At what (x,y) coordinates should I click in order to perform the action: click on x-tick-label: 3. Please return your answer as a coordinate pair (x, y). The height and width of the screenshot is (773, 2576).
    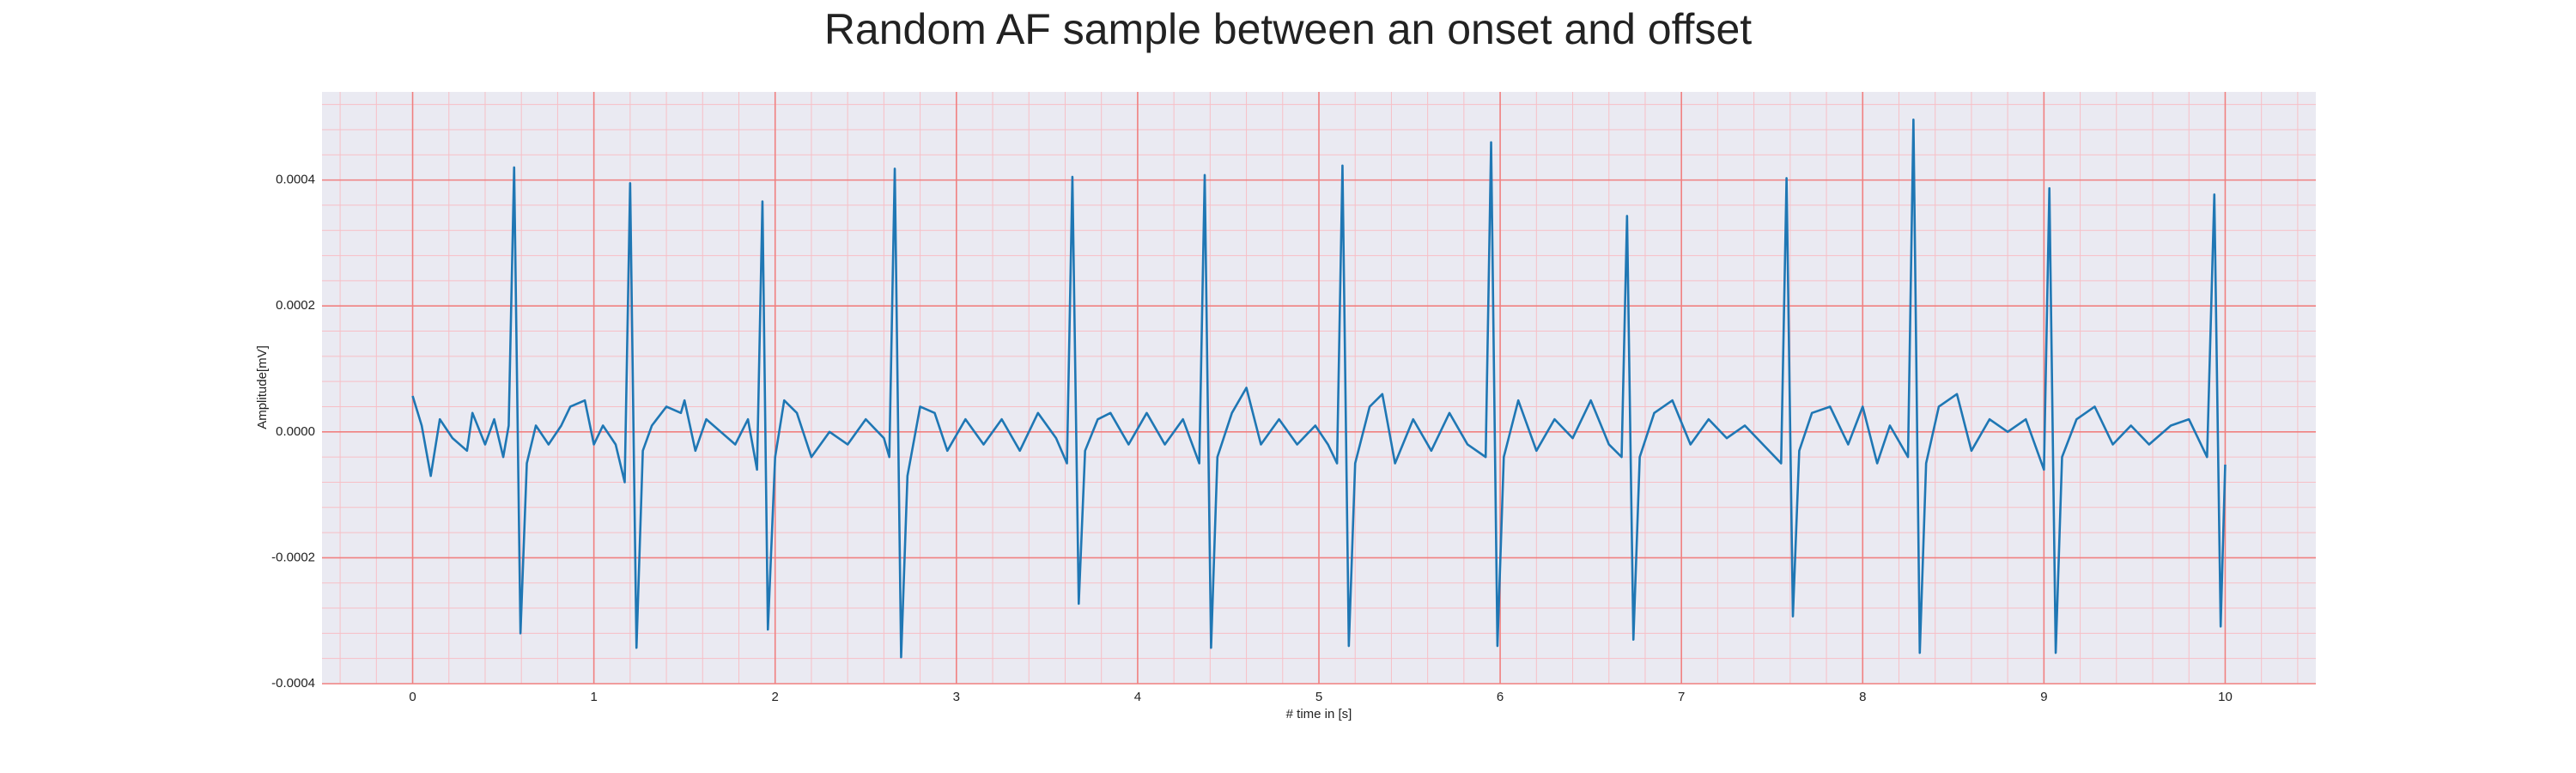
    Looking at the image, I should click on (957, 697).